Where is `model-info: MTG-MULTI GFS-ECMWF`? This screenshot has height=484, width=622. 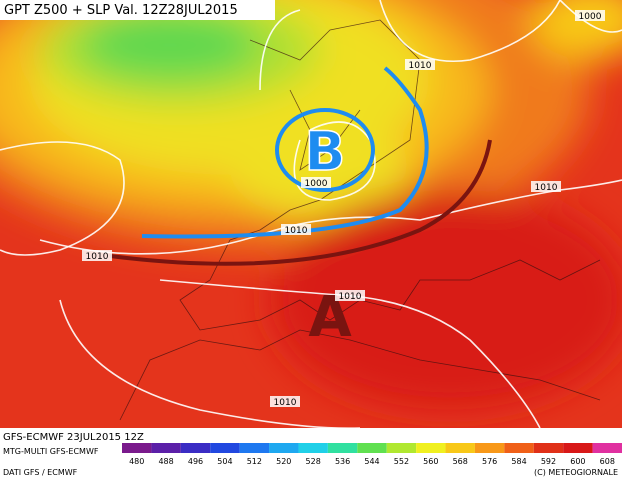
model-info: MTG-MULTI GFS-ECMWF is located at coordinates (51, 451).